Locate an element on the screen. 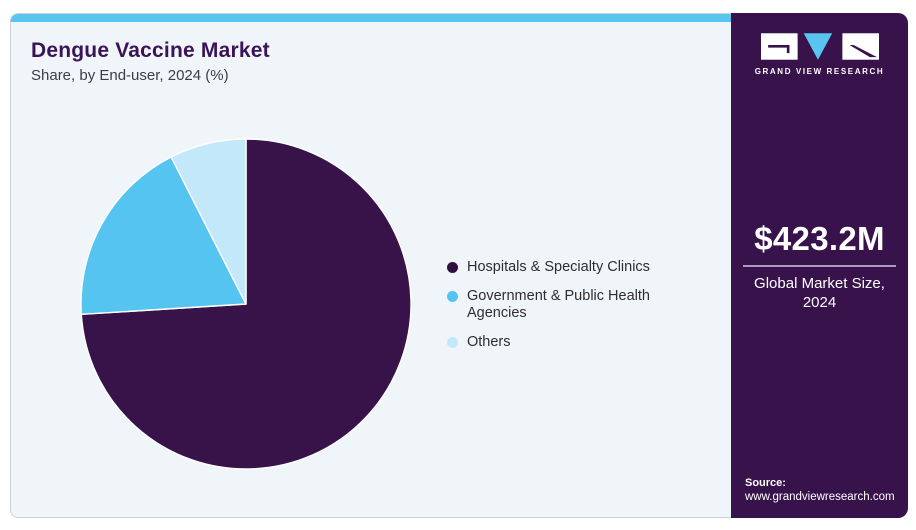 This screenshot has height=530, width=916. legend-item: Others is located at coordinates (563, 342).